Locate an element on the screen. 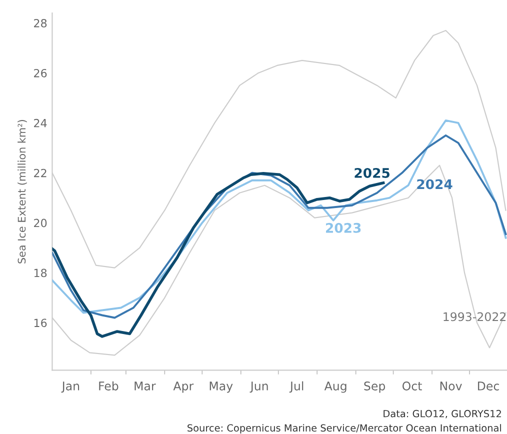  x-tick-label: Mar is located at coordinates (145, 386).